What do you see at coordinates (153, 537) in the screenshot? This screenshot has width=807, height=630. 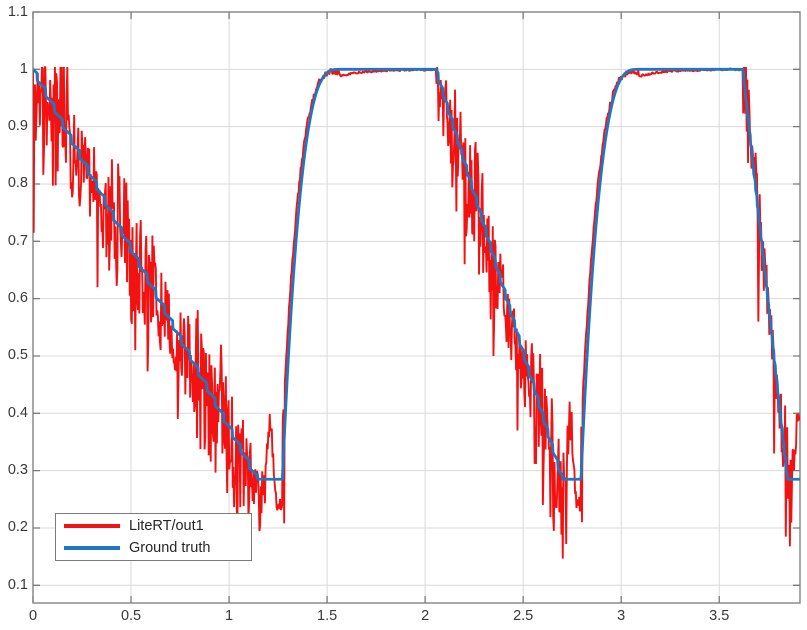 I see `legend: LiteRT/out1 Ground truth` at bounding box center [153, 537].